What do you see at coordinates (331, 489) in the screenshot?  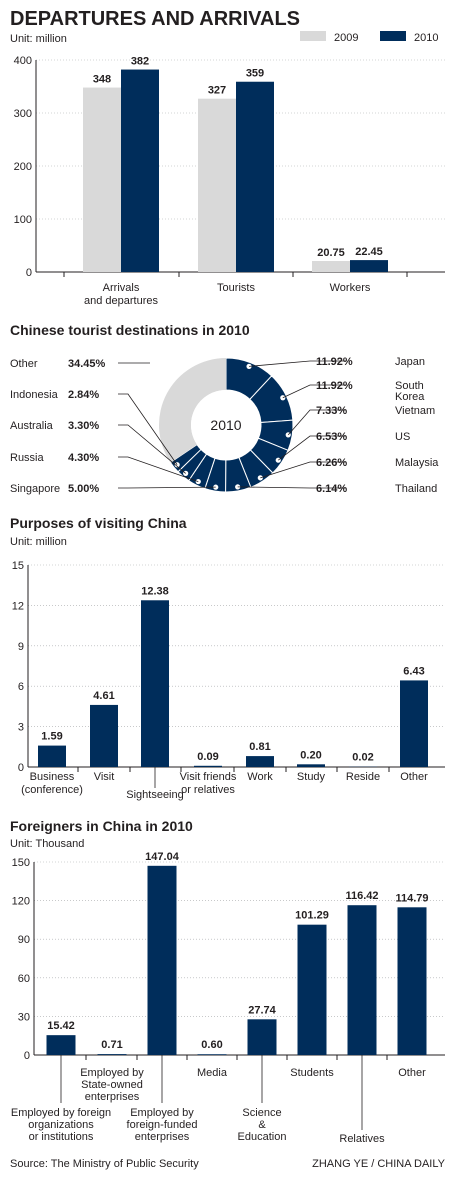 I see `slice-value-label: 6.14%` at bounding box center [331, 489].